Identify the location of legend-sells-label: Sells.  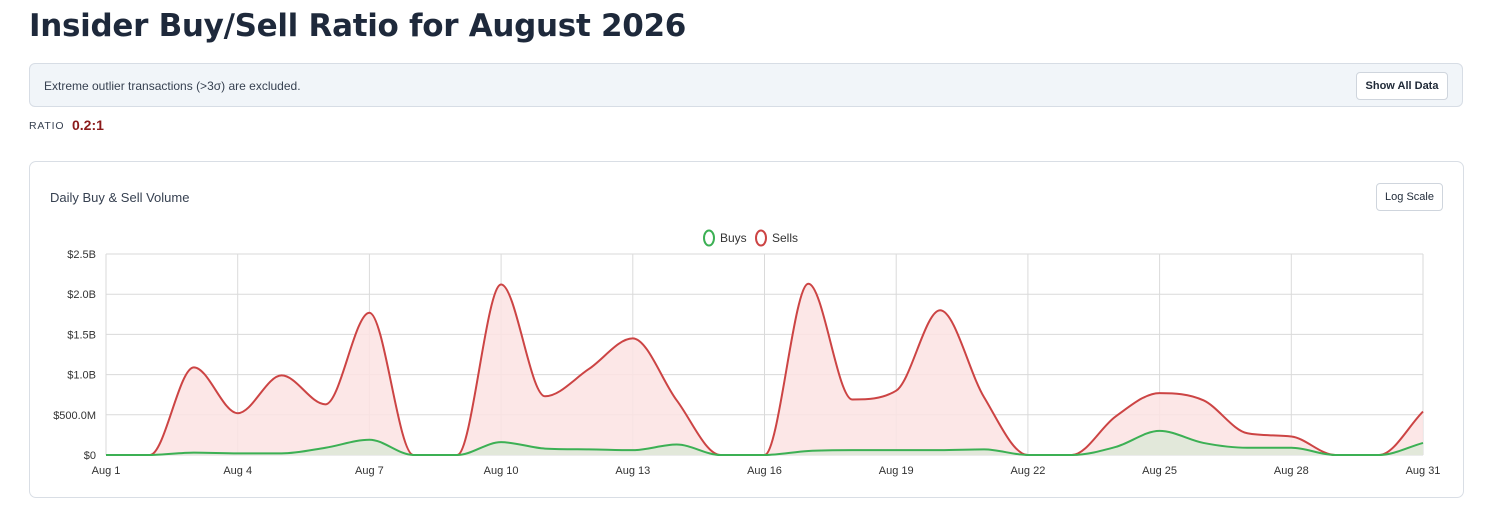
(785, 238).